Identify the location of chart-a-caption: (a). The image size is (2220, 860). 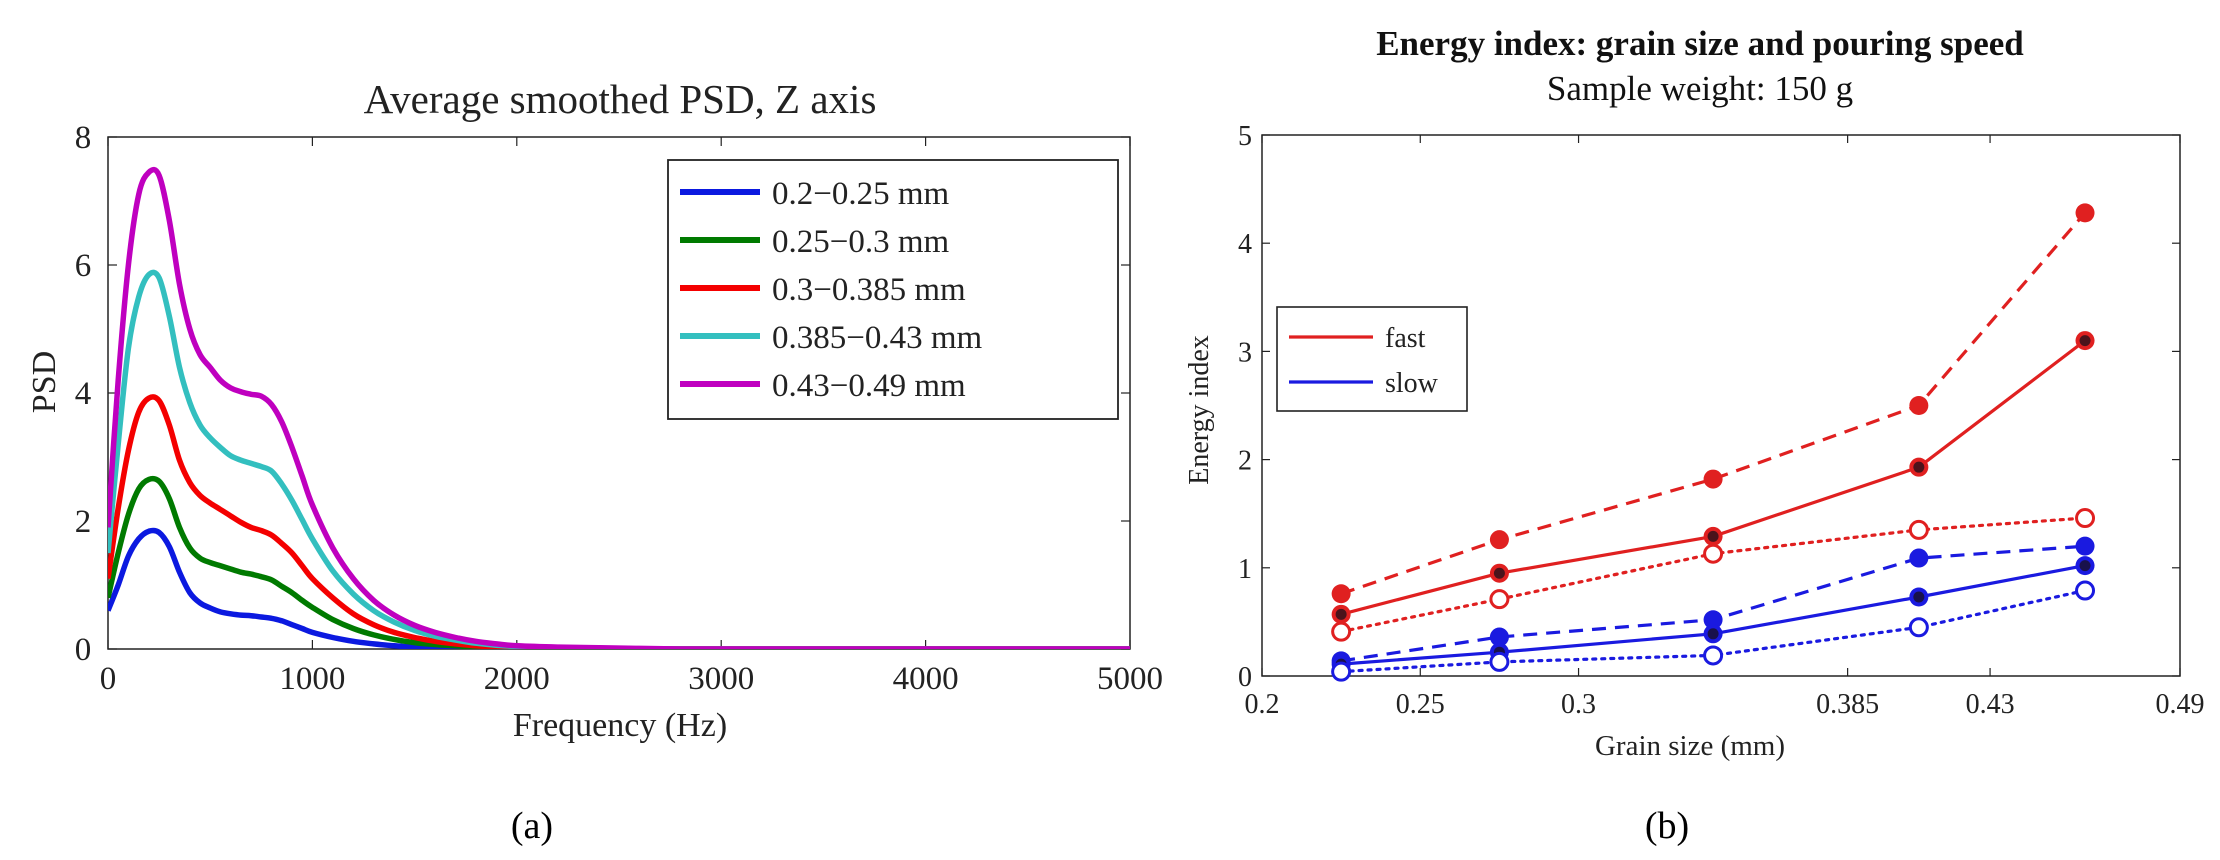
(532, 826).